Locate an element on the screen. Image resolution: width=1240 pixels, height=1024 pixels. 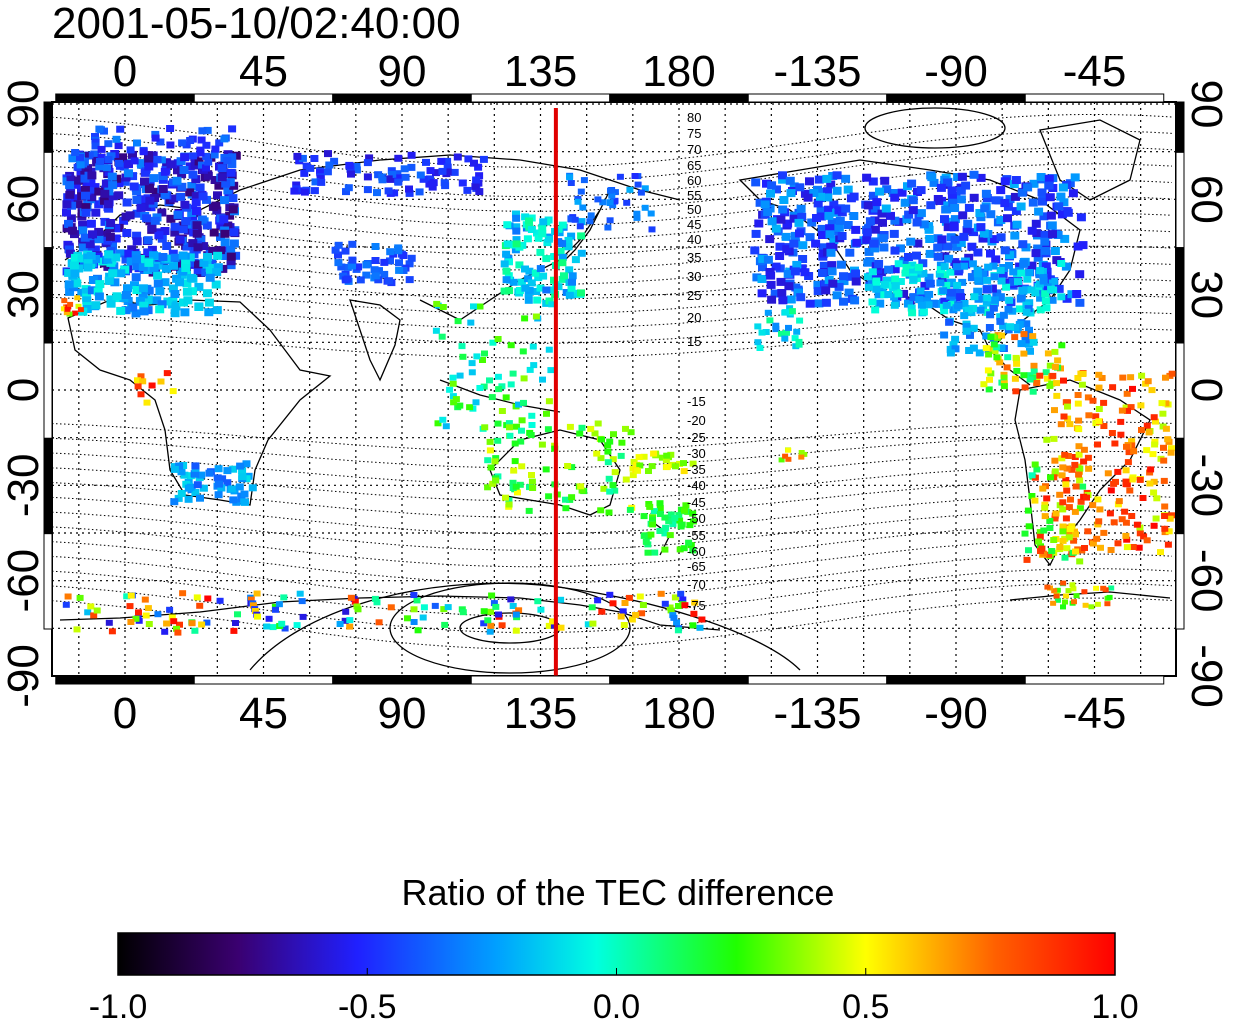
x-tick-label-bottom: -90 is located at coordinates (956, 713).